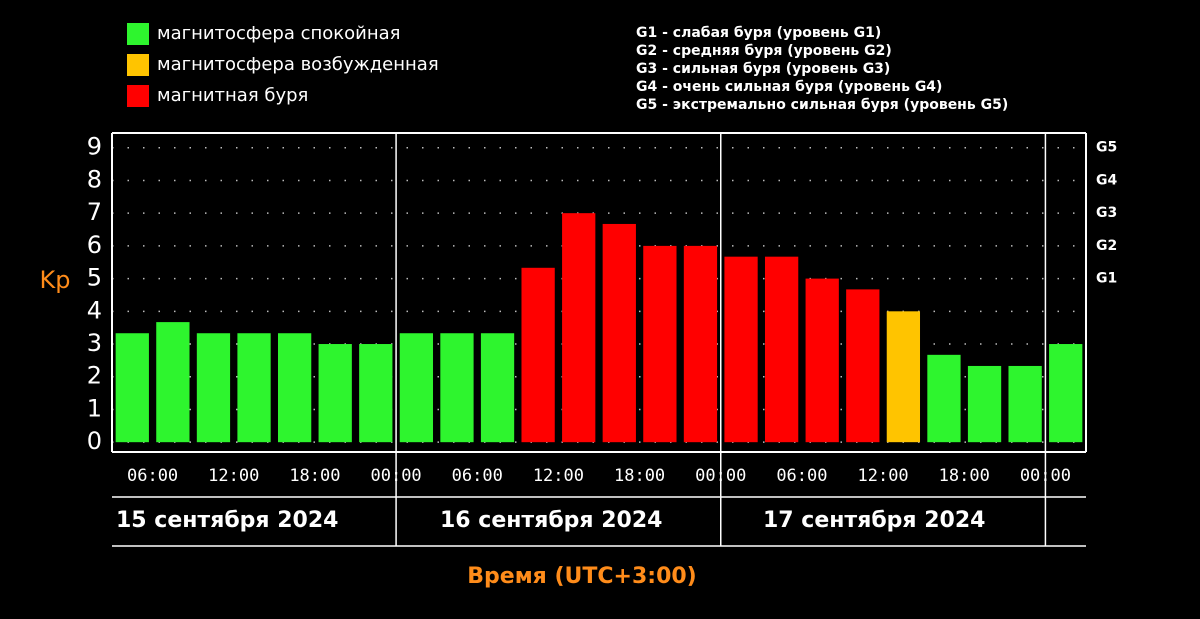 The height and width of the screenshot is (619, 1200). Describe the element at coordinates (582, 576) in the screenshot. I see `x-axis-label: Время (UTC+3:00)` at that location.